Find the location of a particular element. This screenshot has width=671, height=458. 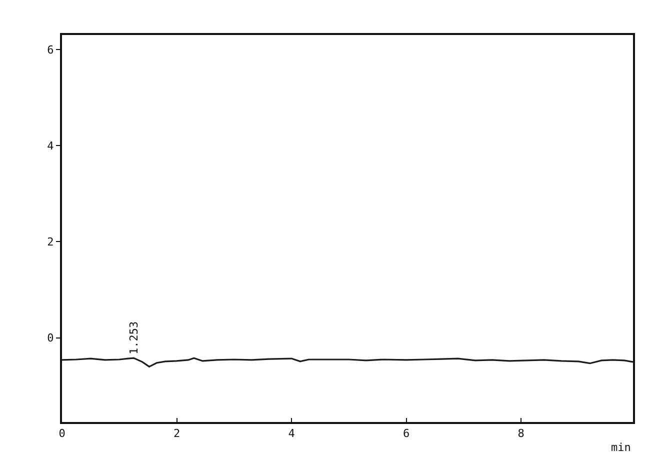

x-tick-label: 6 is located at coordinates (406, 433).